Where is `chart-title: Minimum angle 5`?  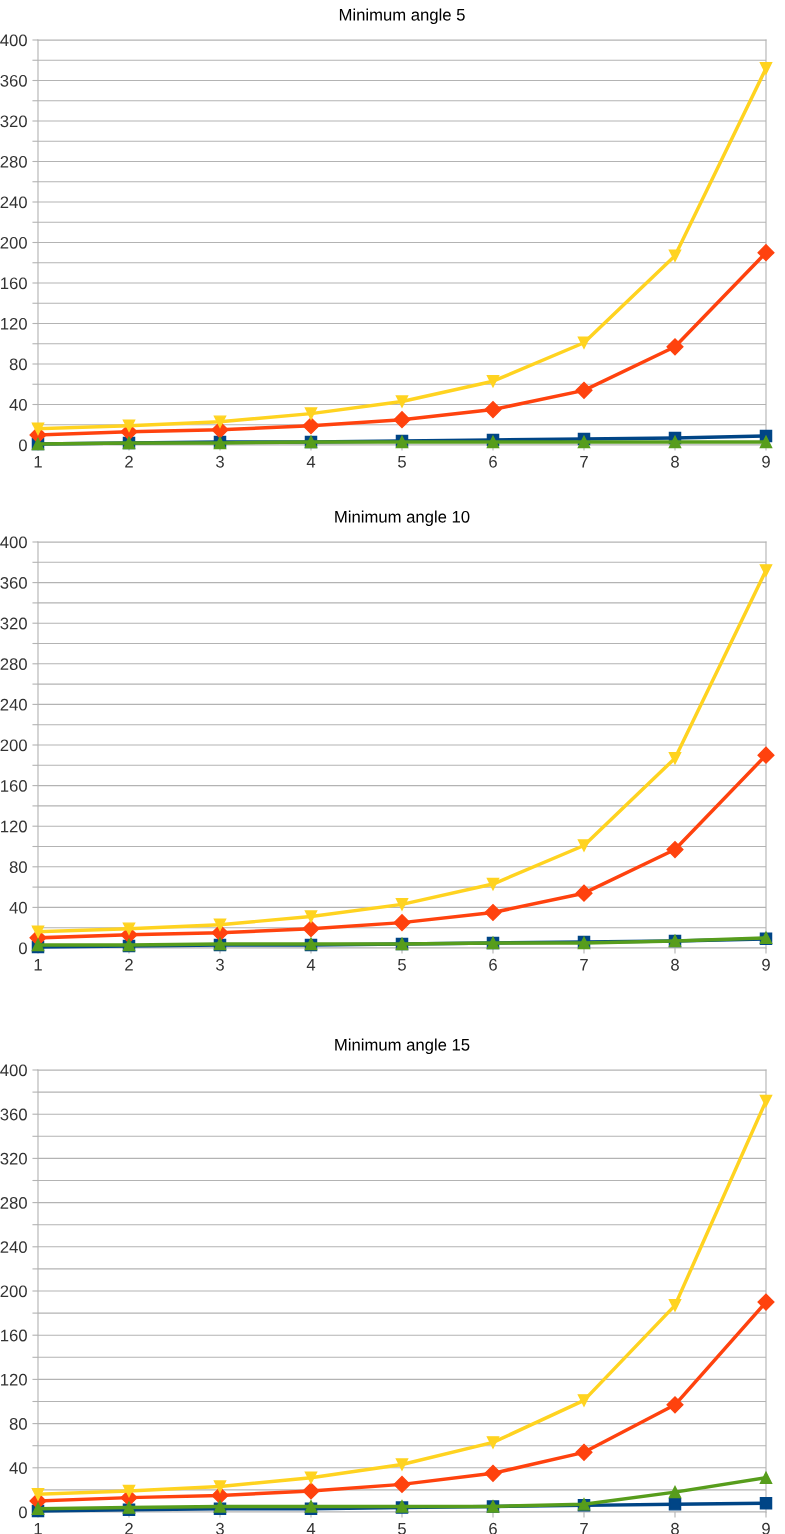
chart-title: Minimum angle 5 is located at coordinates (402, 16).